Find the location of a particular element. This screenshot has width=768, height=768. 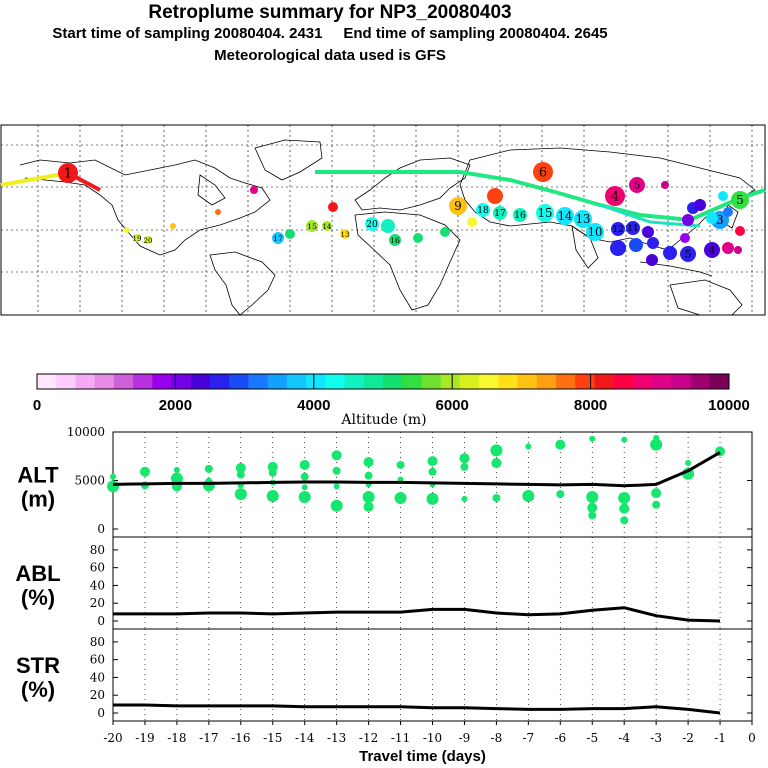

plume-marker-label: 1 is located at coordinates (68, 174).